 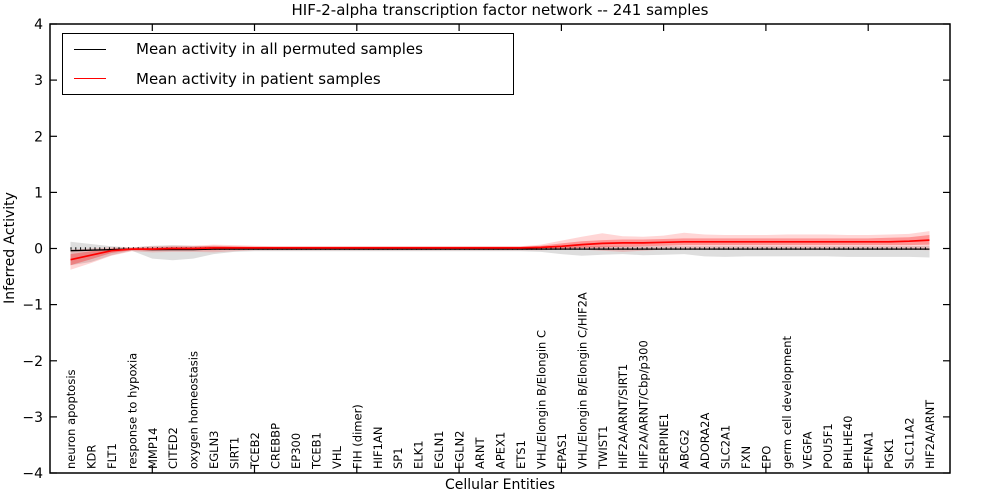 I want to click on x-tick-label: SERPINE1, so click(x=664, y=441).